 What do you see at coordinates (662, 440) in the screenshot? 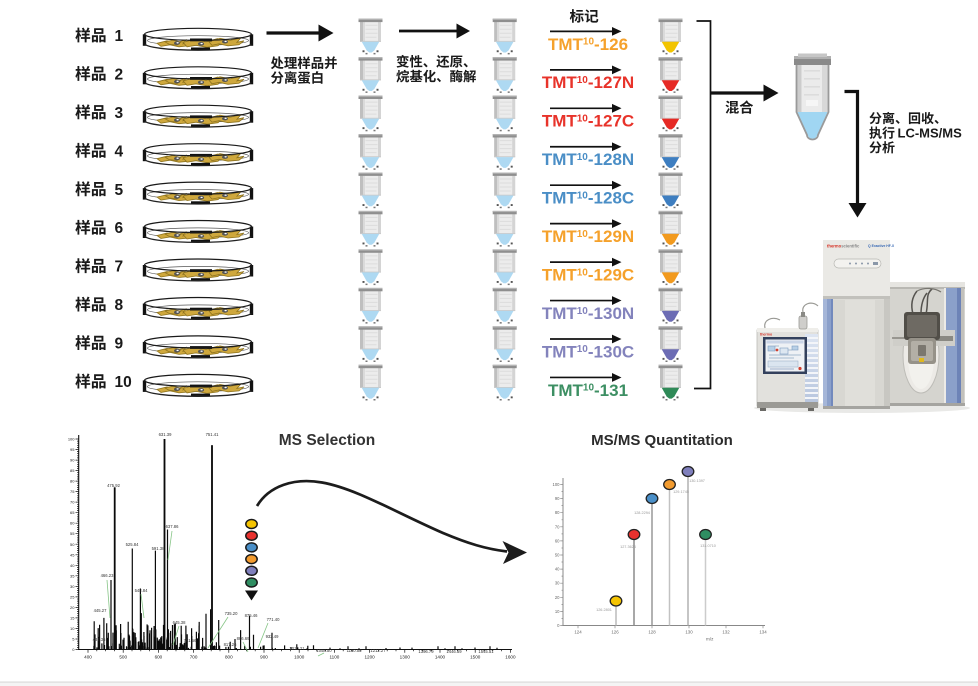
I see `svg-text: MS/MS Quantitation` at bounding box center [662, 440].